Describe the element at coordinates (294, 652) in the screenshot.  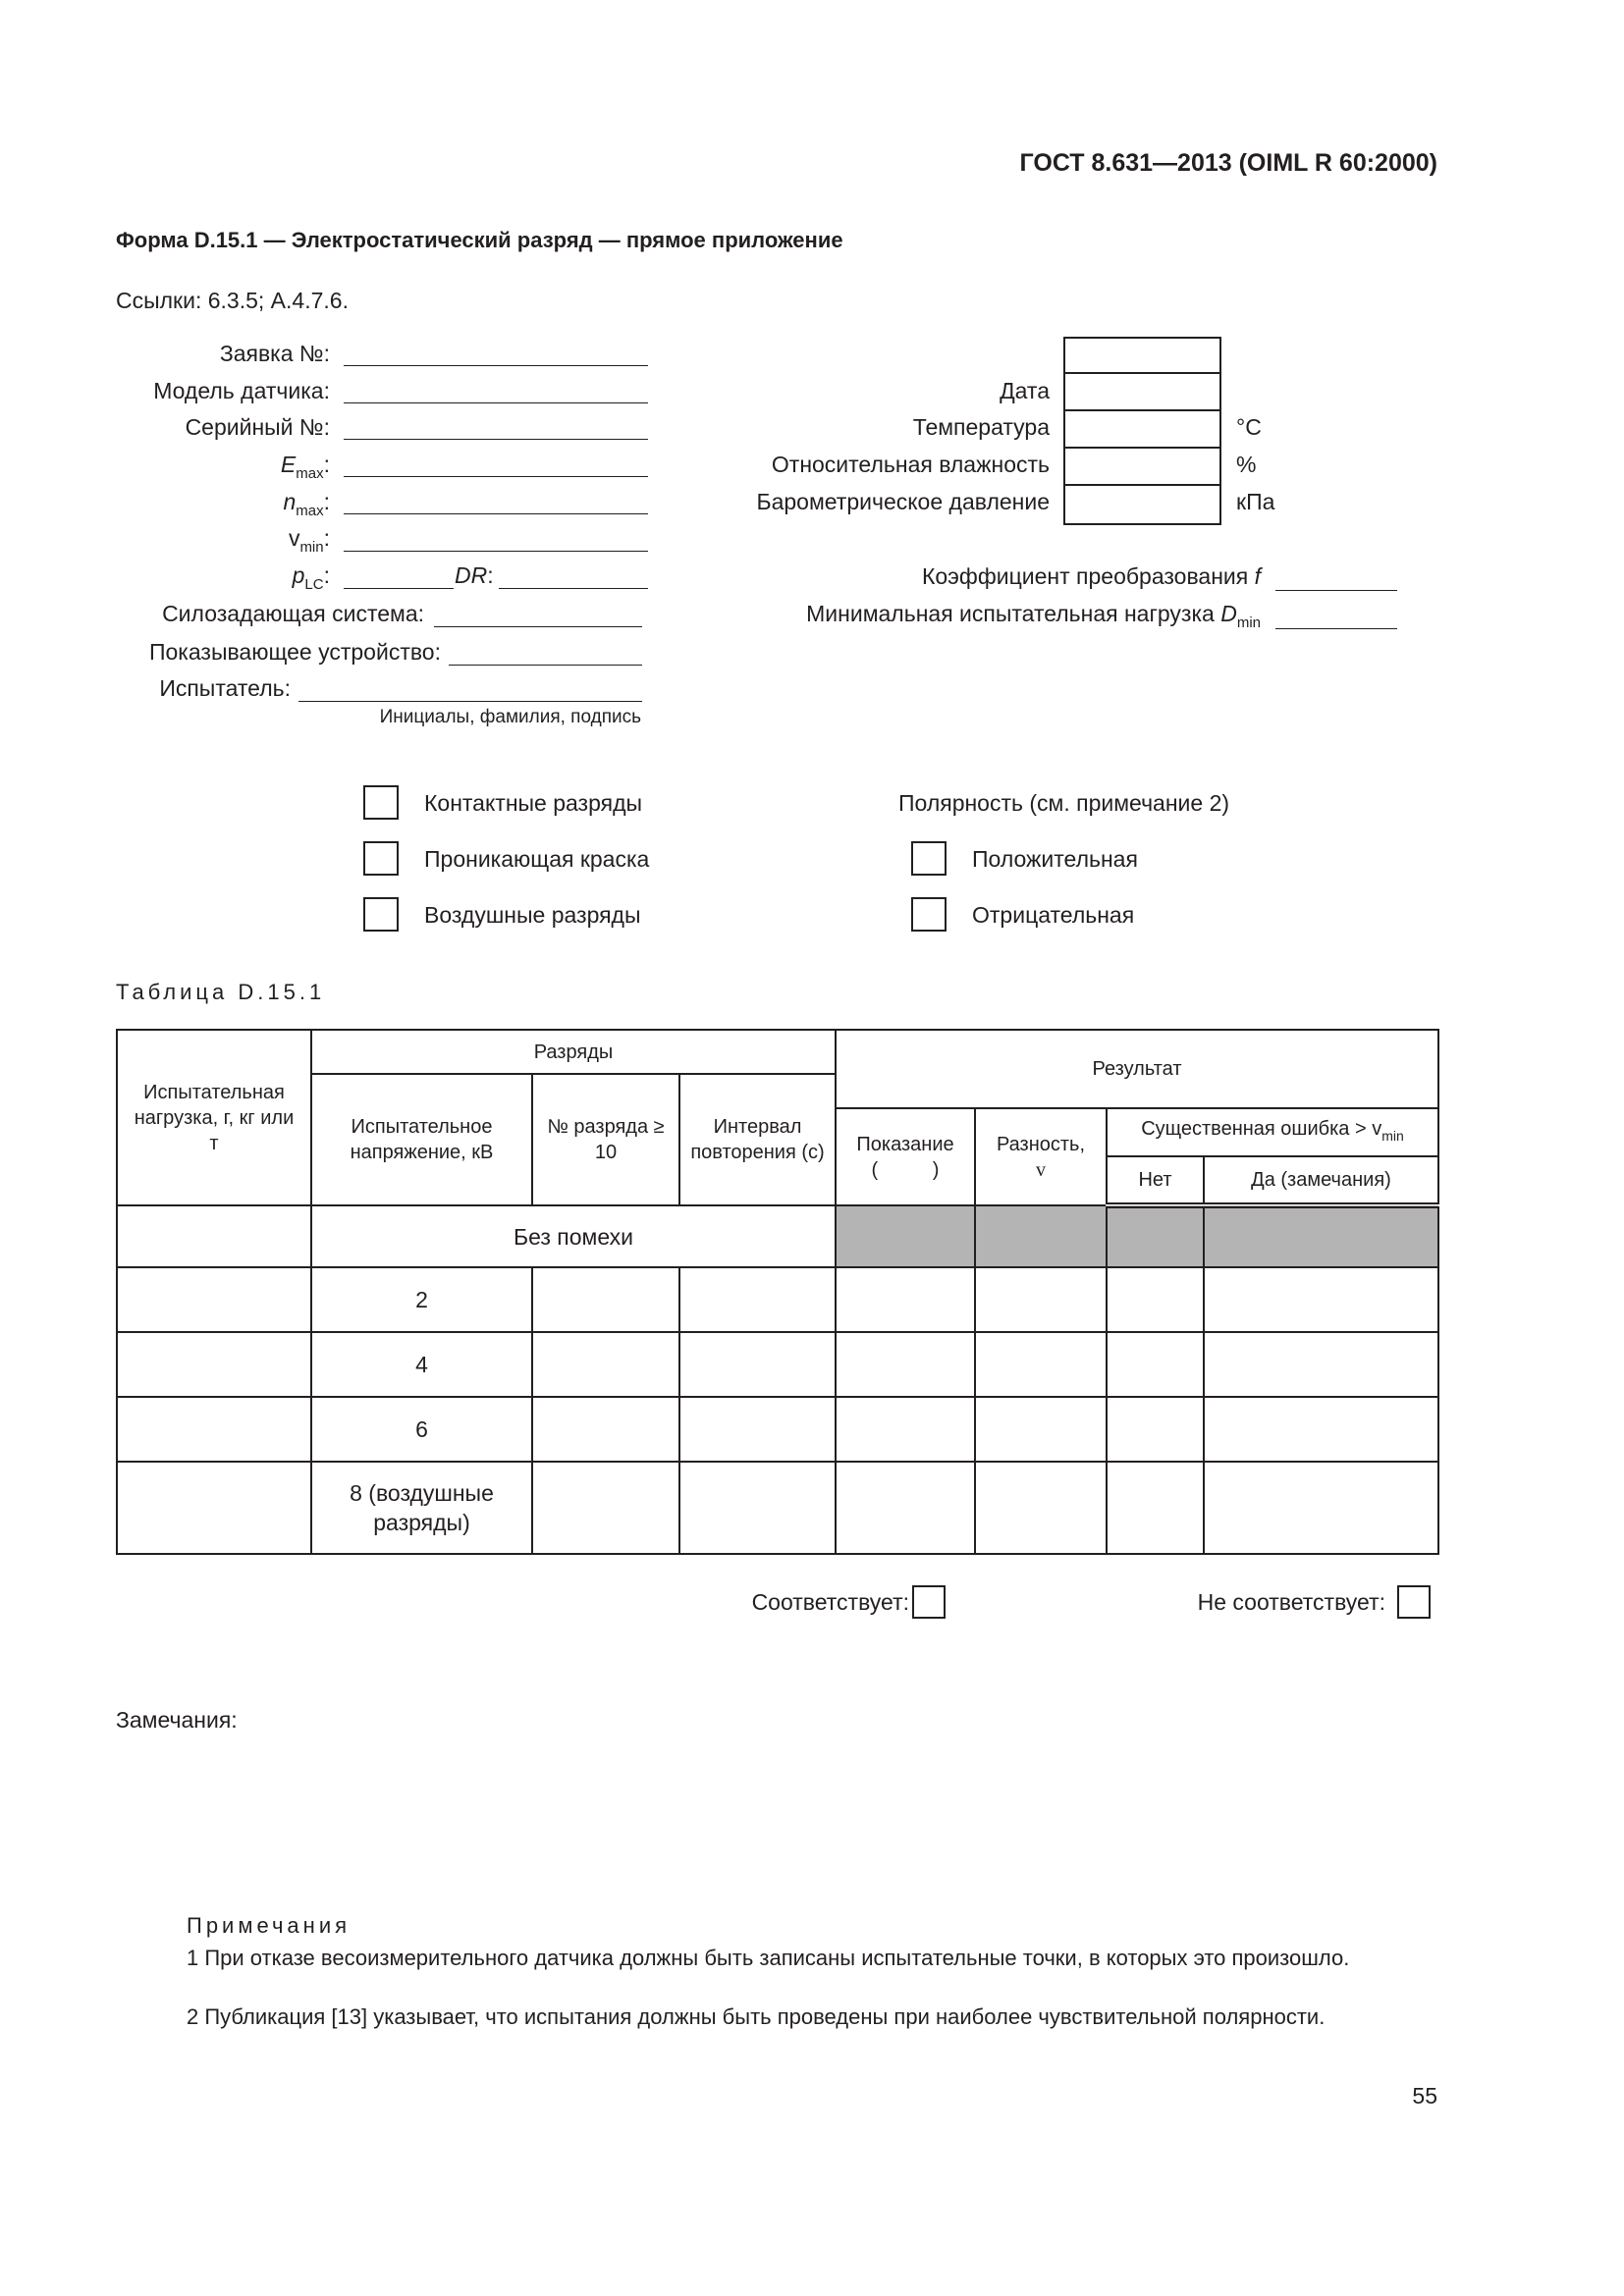
I see `label-indicator: Показывающее устройство:` at that location.